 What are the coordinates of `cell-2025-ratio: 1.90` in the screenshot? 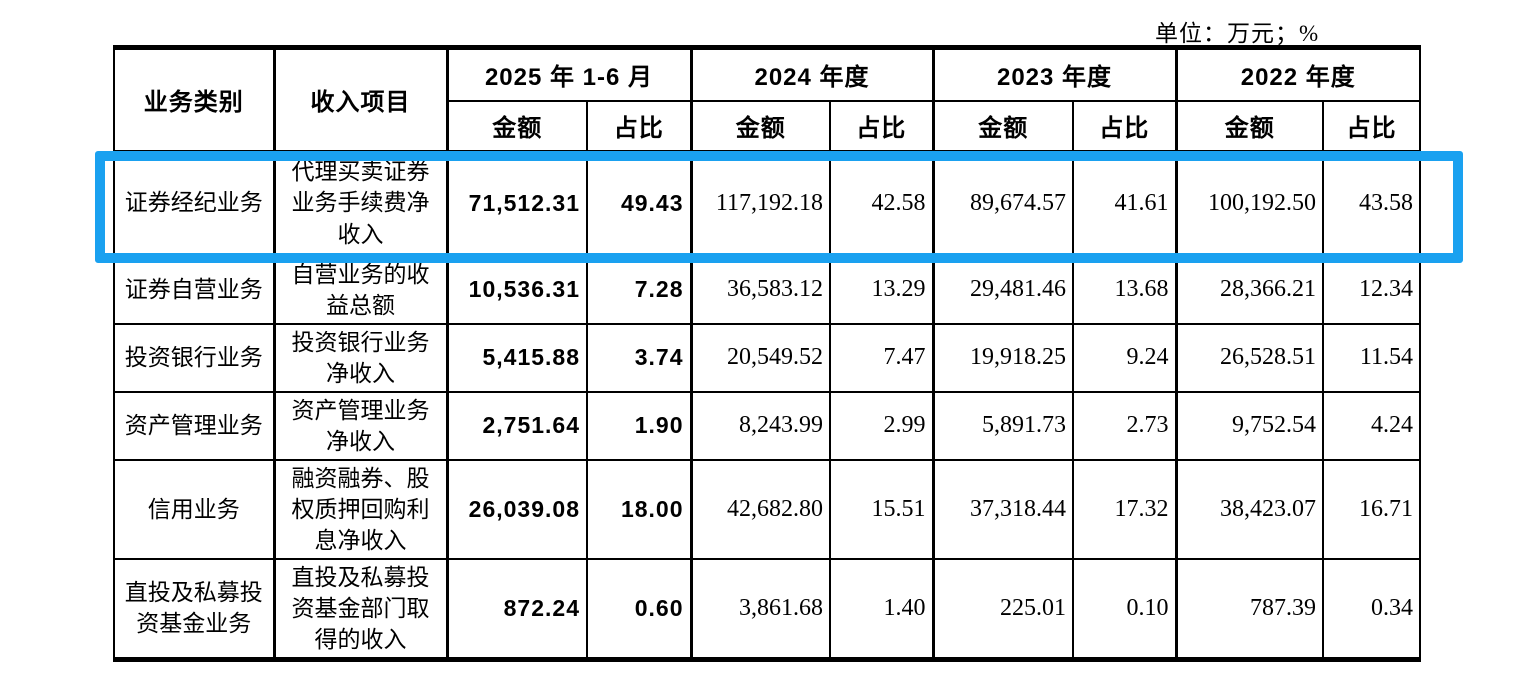 It's located at (639, 425).